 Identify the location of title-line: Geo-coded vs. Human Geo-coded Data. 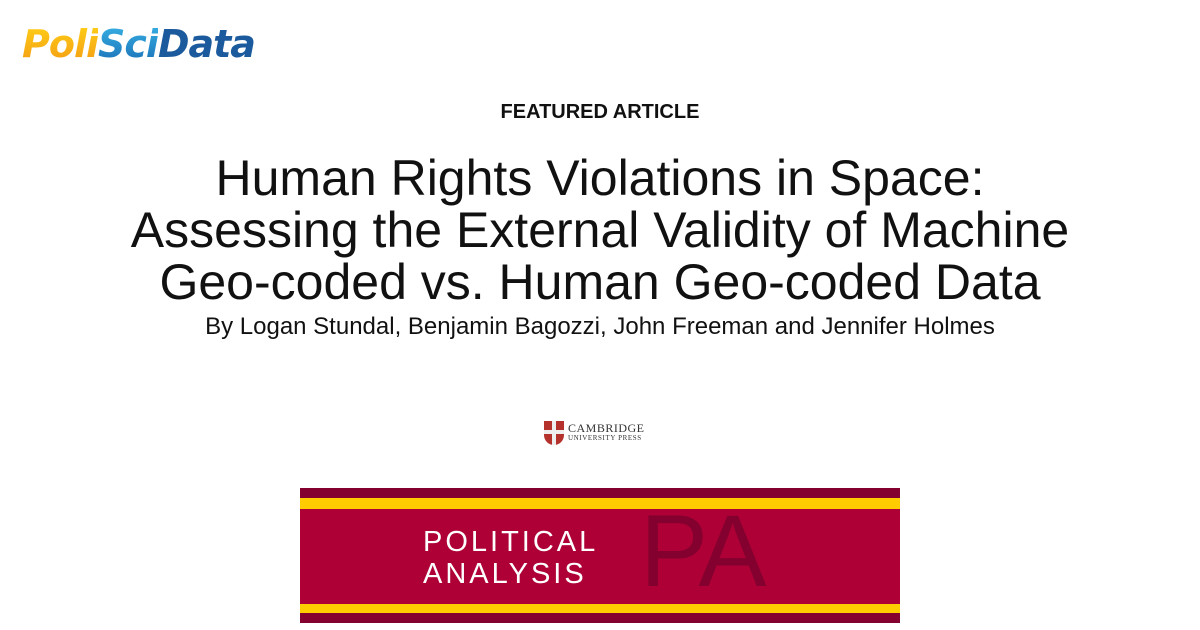
(600, 282).